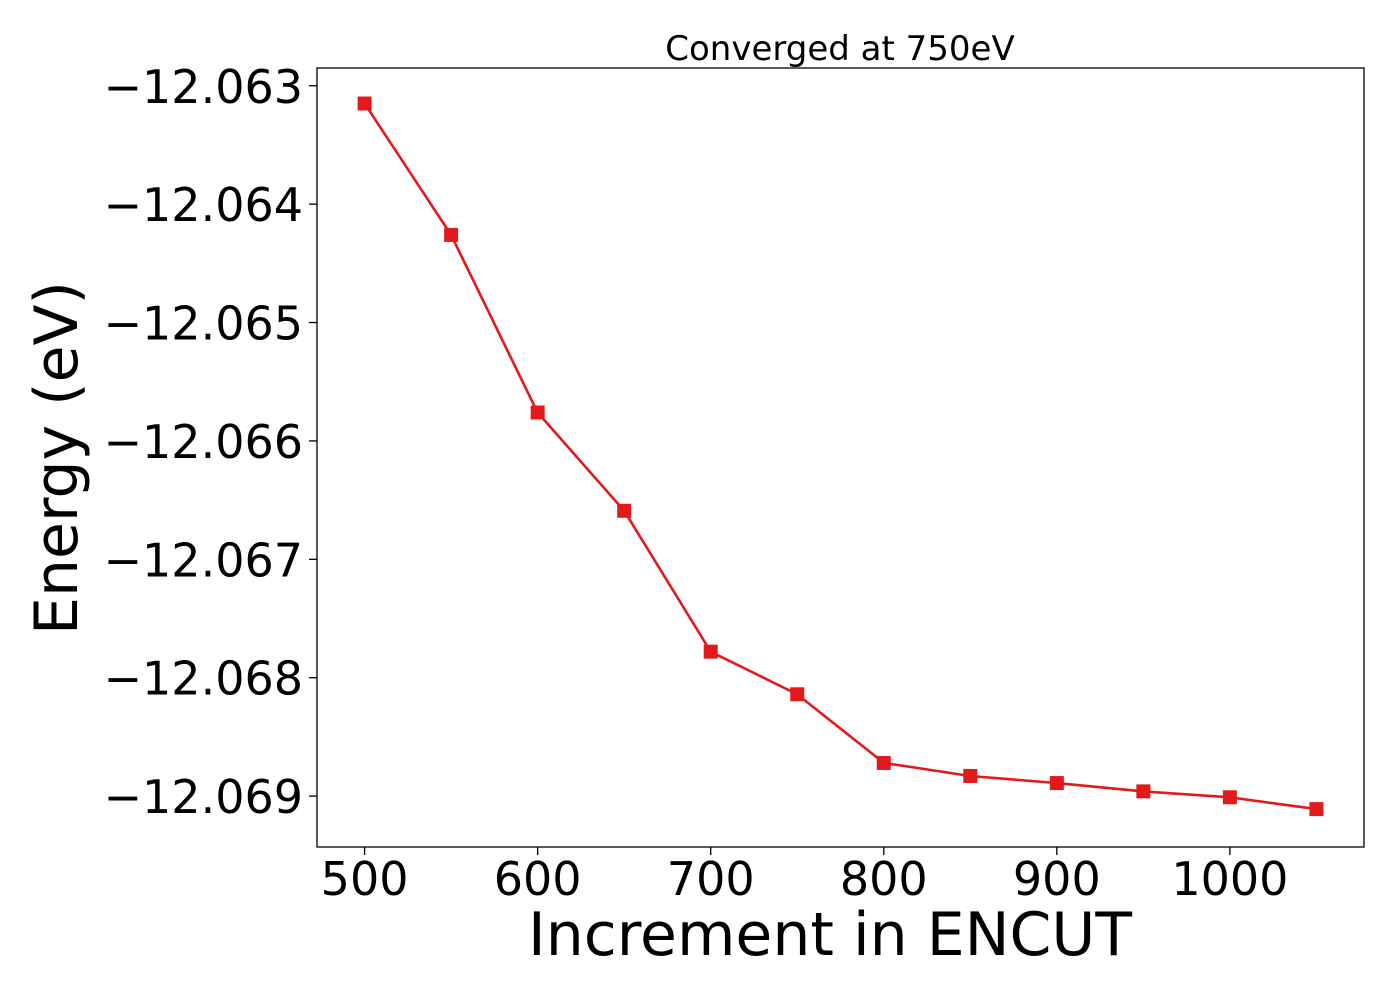  I want to click on x-tick-label: 900, so click(1057, 879).